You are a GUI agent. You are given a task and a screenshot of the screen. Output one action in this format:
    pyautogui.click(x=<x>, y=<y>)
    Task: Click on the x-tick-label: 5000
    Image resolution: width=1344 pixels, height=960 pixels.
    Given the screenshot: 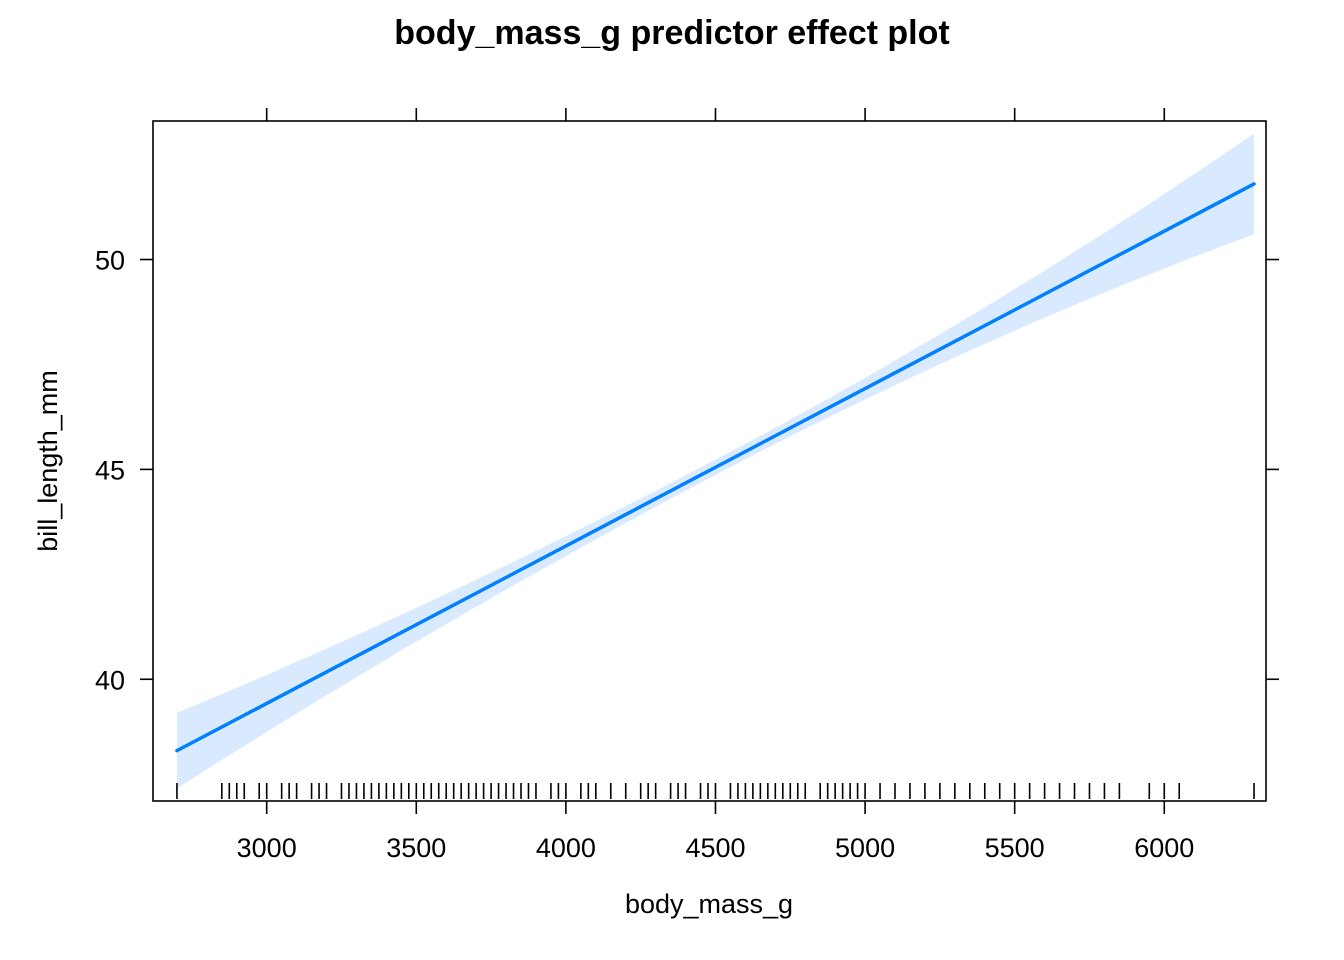 What is the action you would take?
    pyautogui.click(x=865, y=848)
    